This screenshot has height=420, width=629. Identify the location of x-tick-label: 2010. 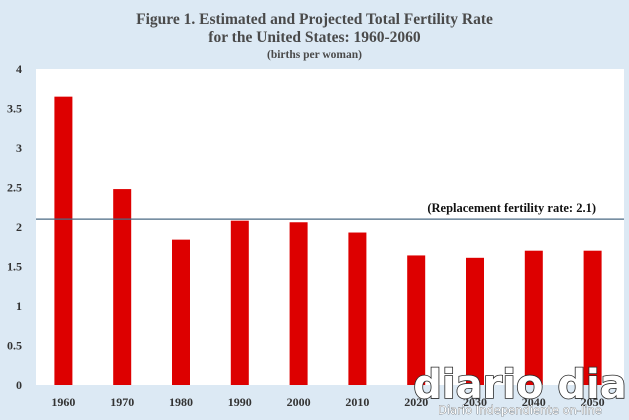
(357, 402).